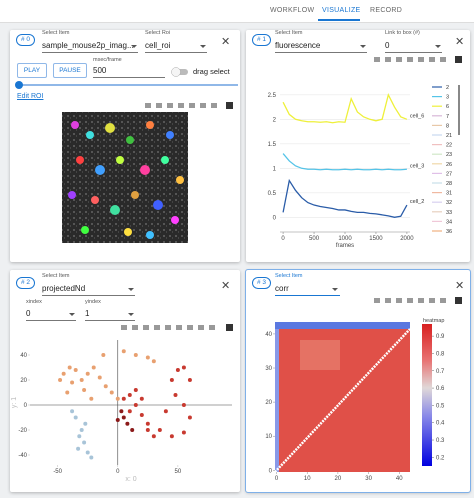 This screenshot has width=474, height=498. Describe the element at coordinates (158, 45) in the screenshot. I see `select-value: cell_roi` at that location.